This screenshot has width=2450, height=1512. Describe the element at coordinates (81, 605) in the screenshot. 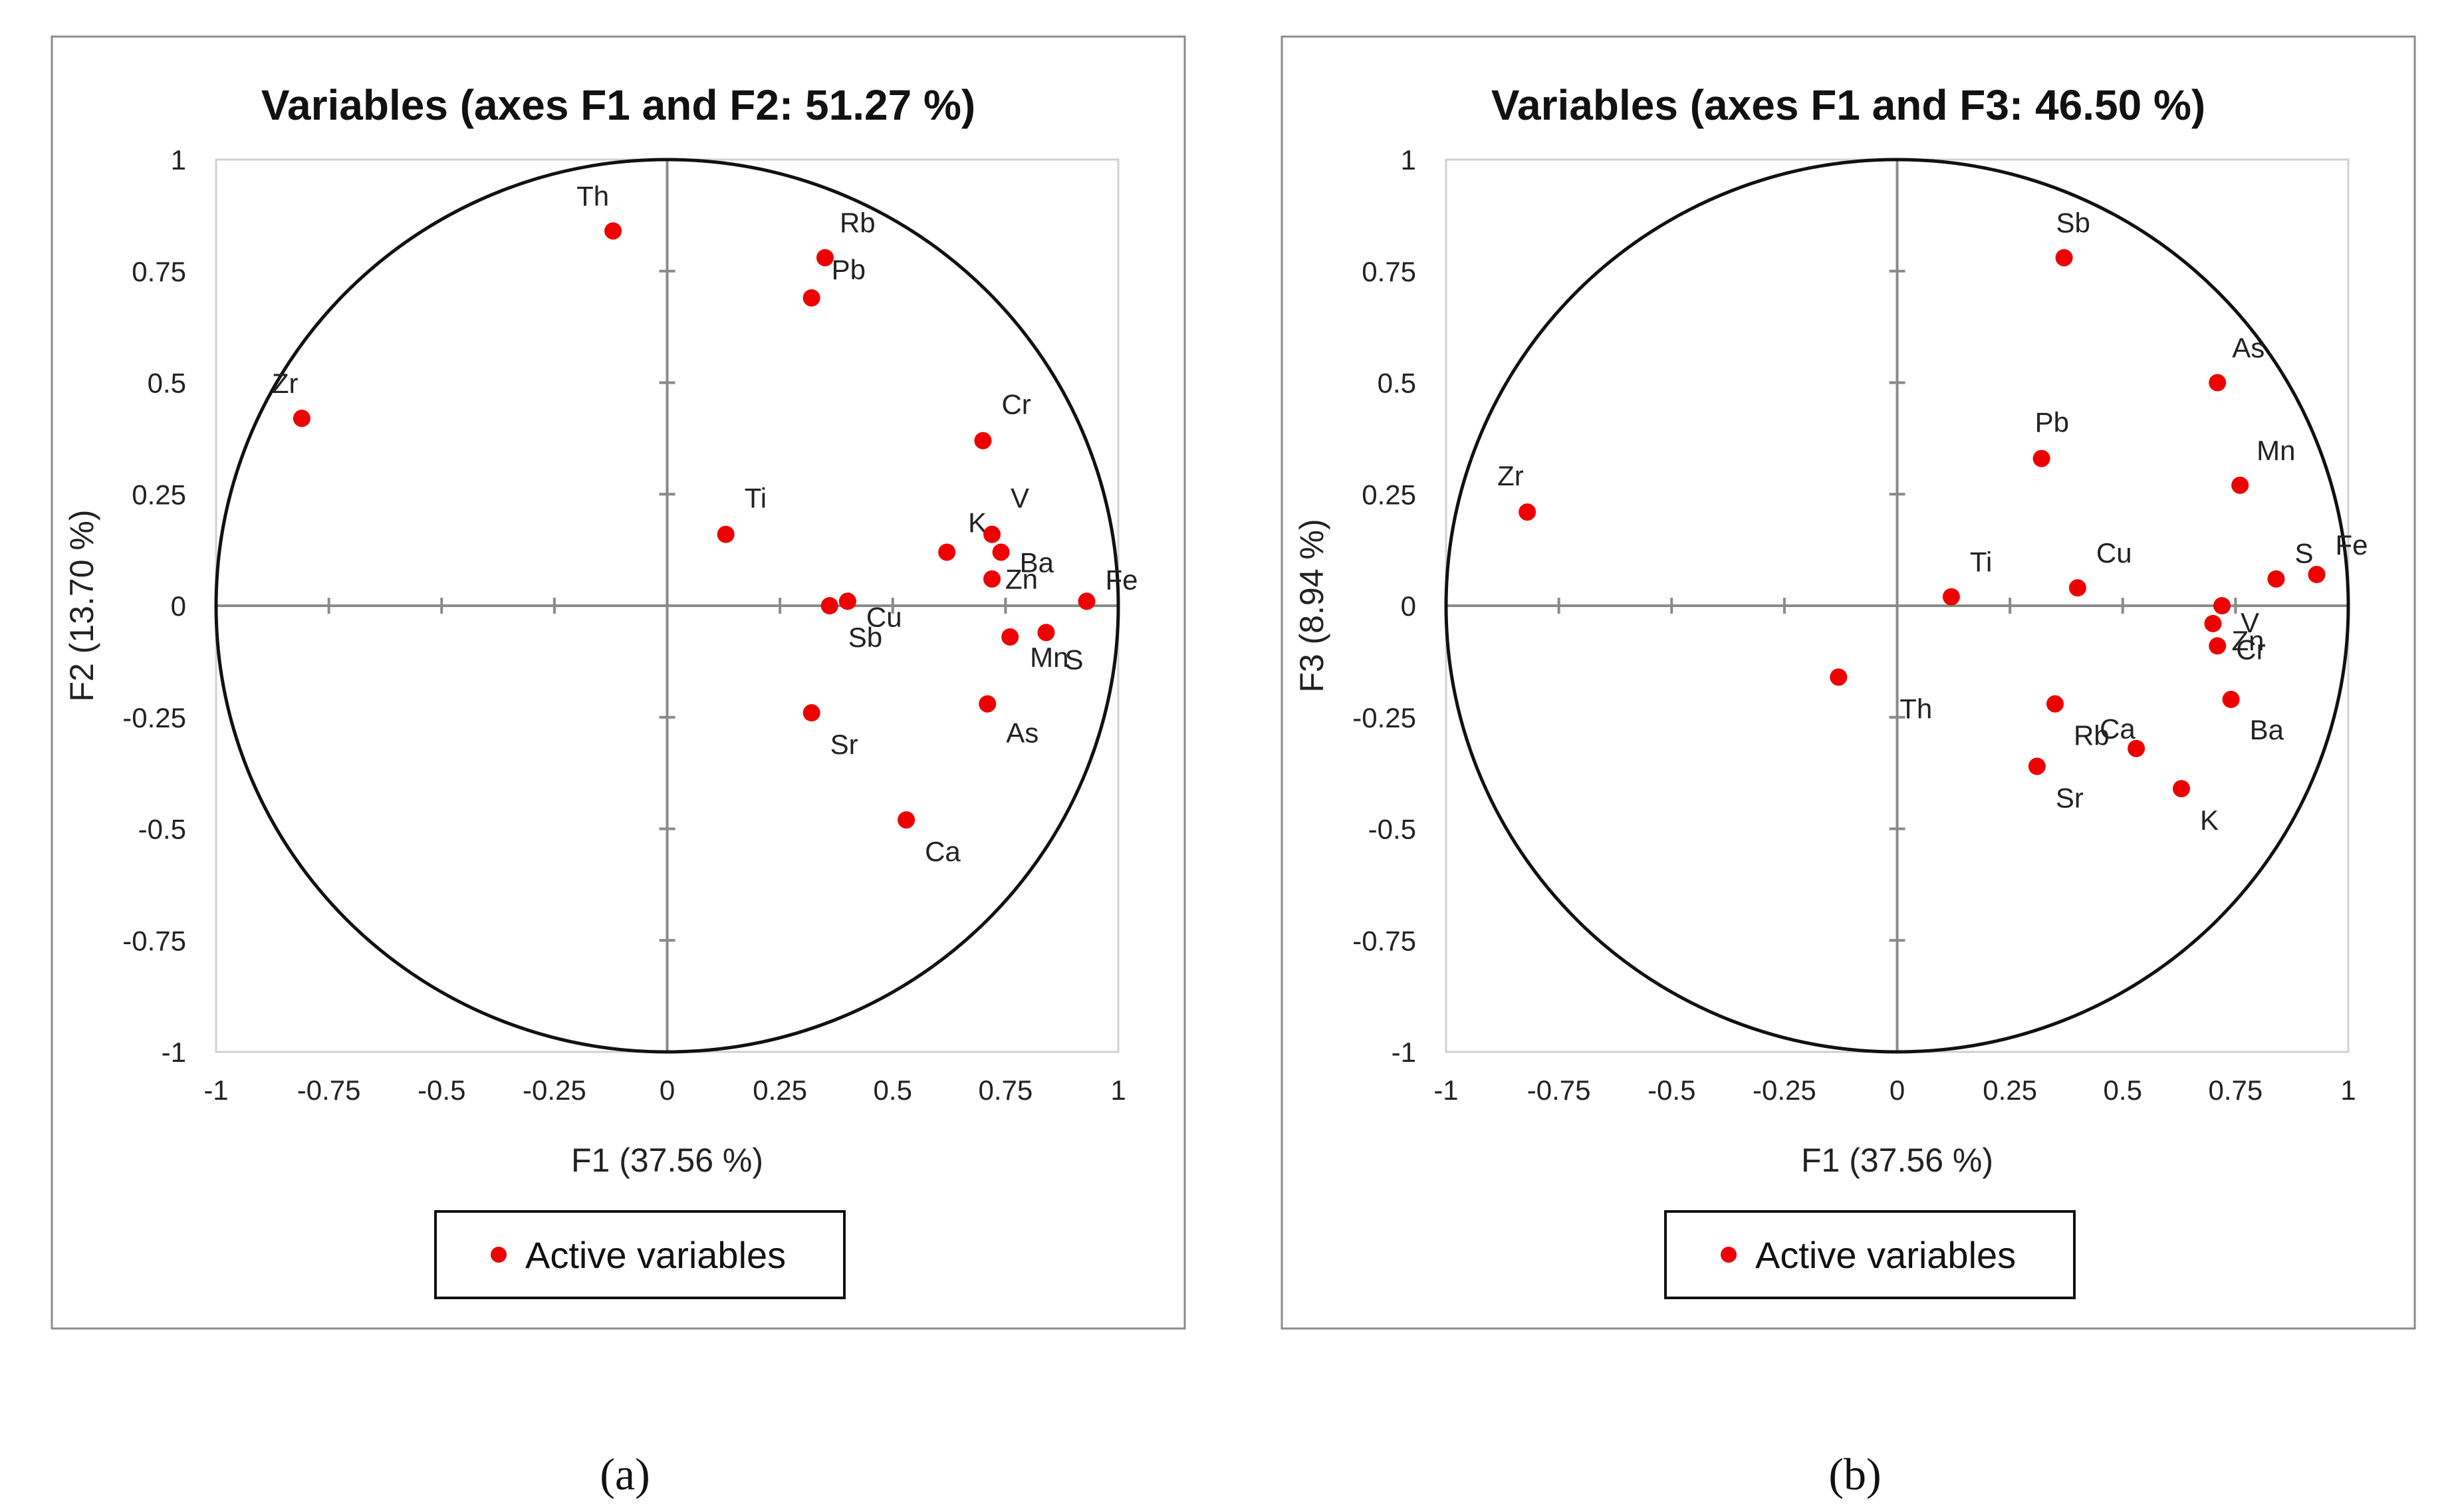

I see `y-axis-label: F2 (13.70 %)` at that location.